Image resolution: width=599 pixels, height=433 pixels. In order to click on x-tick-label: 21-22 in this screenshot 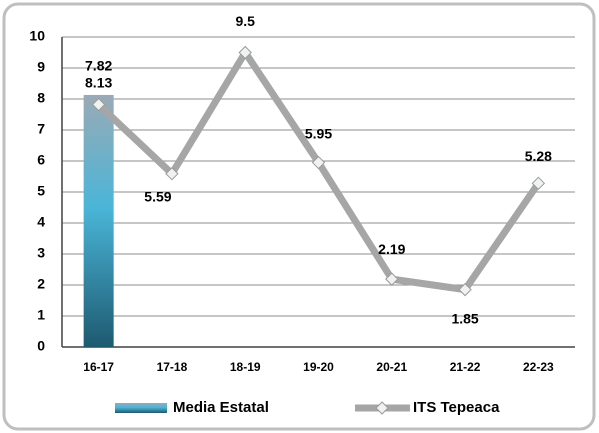, I will do `click(465, 367)`.